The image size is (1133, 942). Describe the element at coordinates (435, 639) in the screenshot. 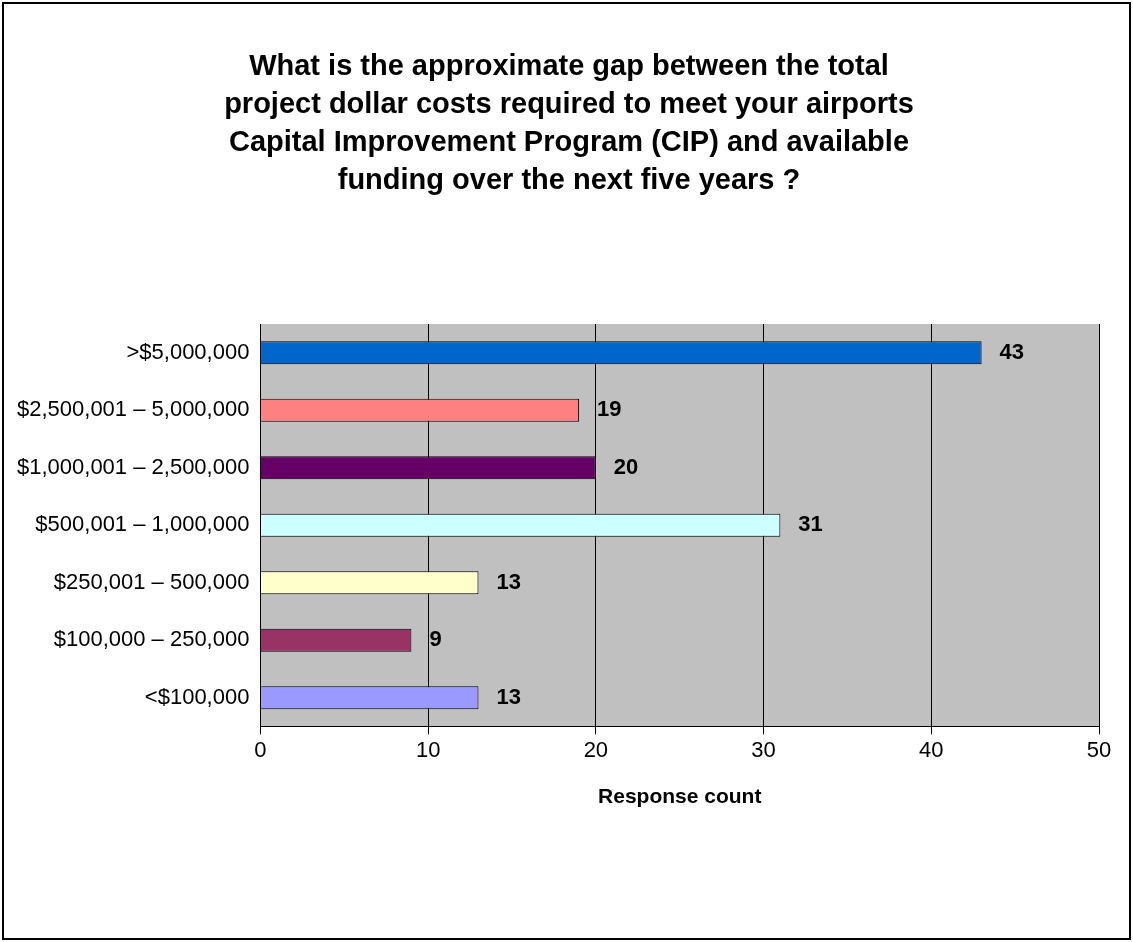

I see `data-label: 9` at that location.